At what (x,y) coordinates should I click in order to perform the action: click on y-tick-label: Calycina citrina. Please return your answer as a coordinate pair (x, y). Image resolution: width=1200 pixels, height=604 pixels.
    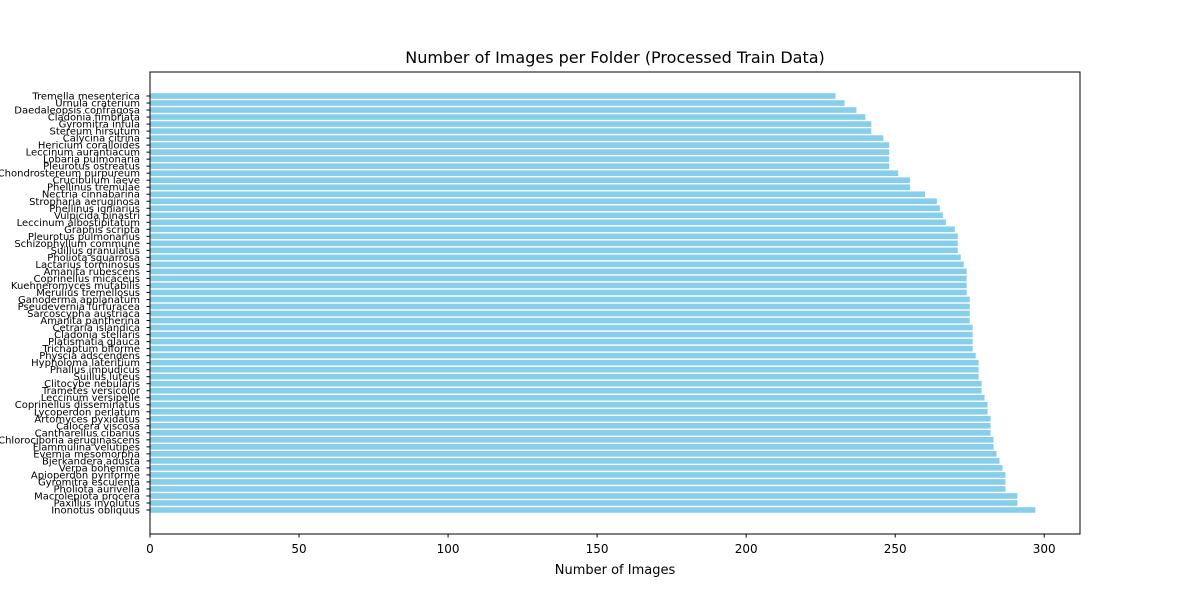
    Looking at the image, I should click on (101, 139).